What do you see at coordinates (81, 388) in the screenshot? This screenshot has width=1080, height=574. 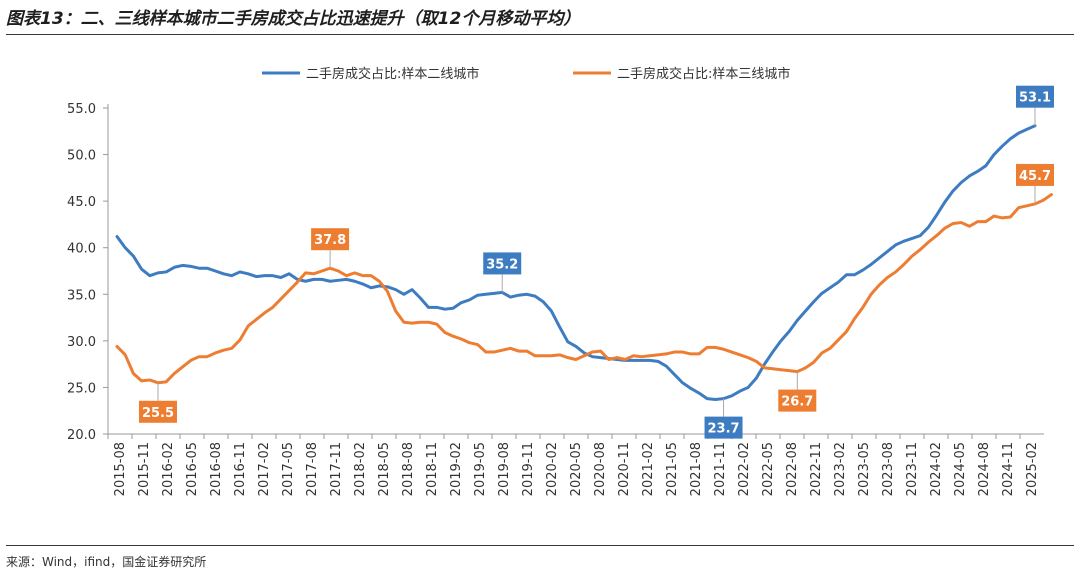 I see `y-tick-label: 25.0` at bounding box center [81, 388].